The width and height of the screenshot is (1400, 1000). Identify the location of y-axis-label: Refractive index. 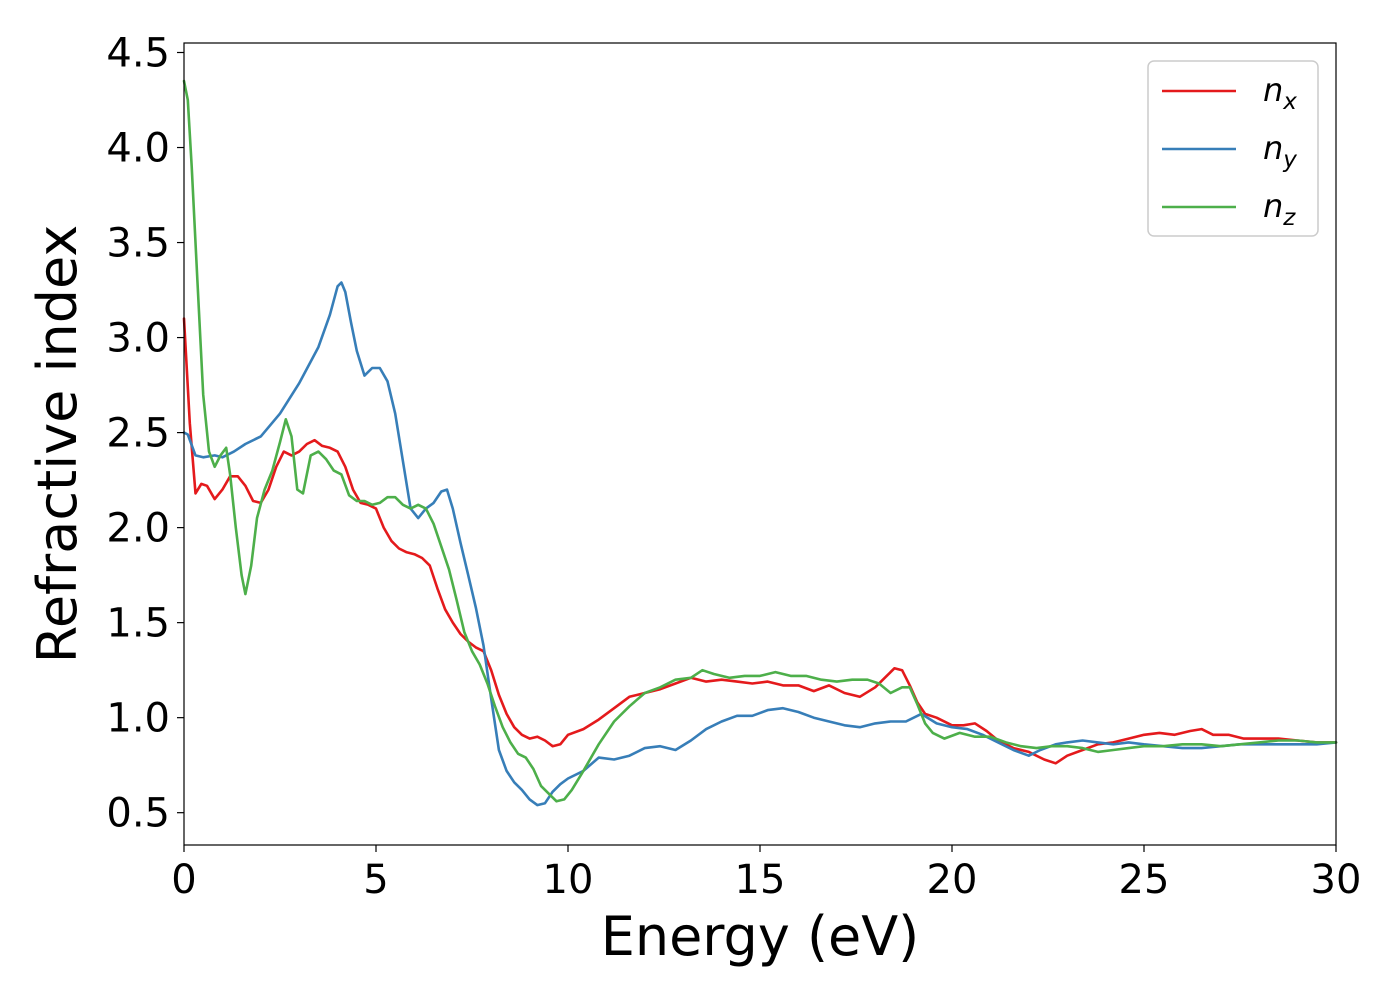
(57, 444).